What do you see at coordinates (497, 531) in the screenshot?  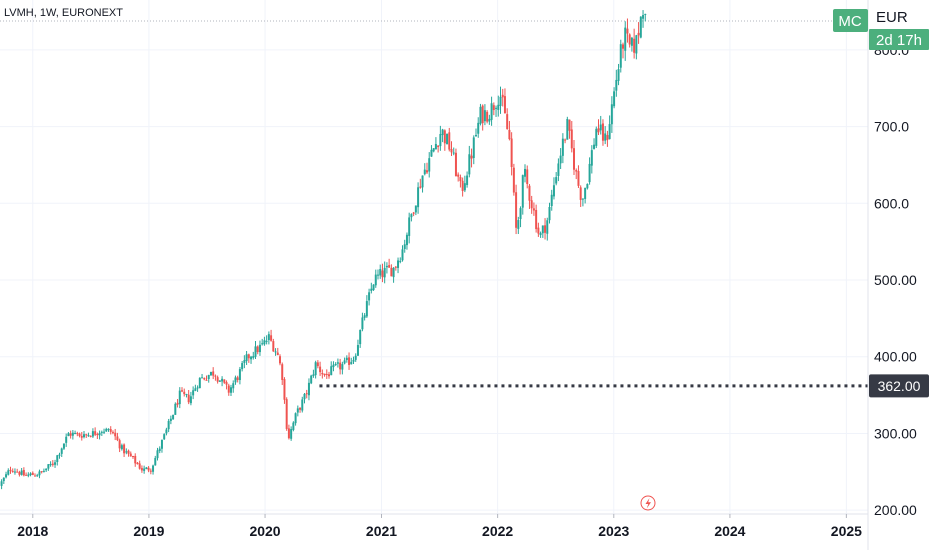 I see `time-tick-label: 2022` at bounding box center [497, 531].